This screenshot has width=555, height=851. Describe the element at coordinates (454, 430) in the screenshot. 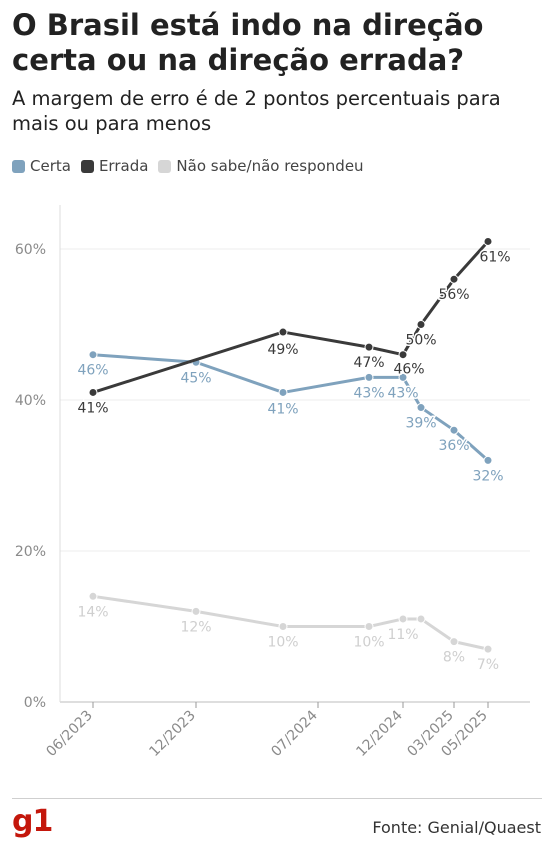

I see `point-certa-03-2025` at that location.